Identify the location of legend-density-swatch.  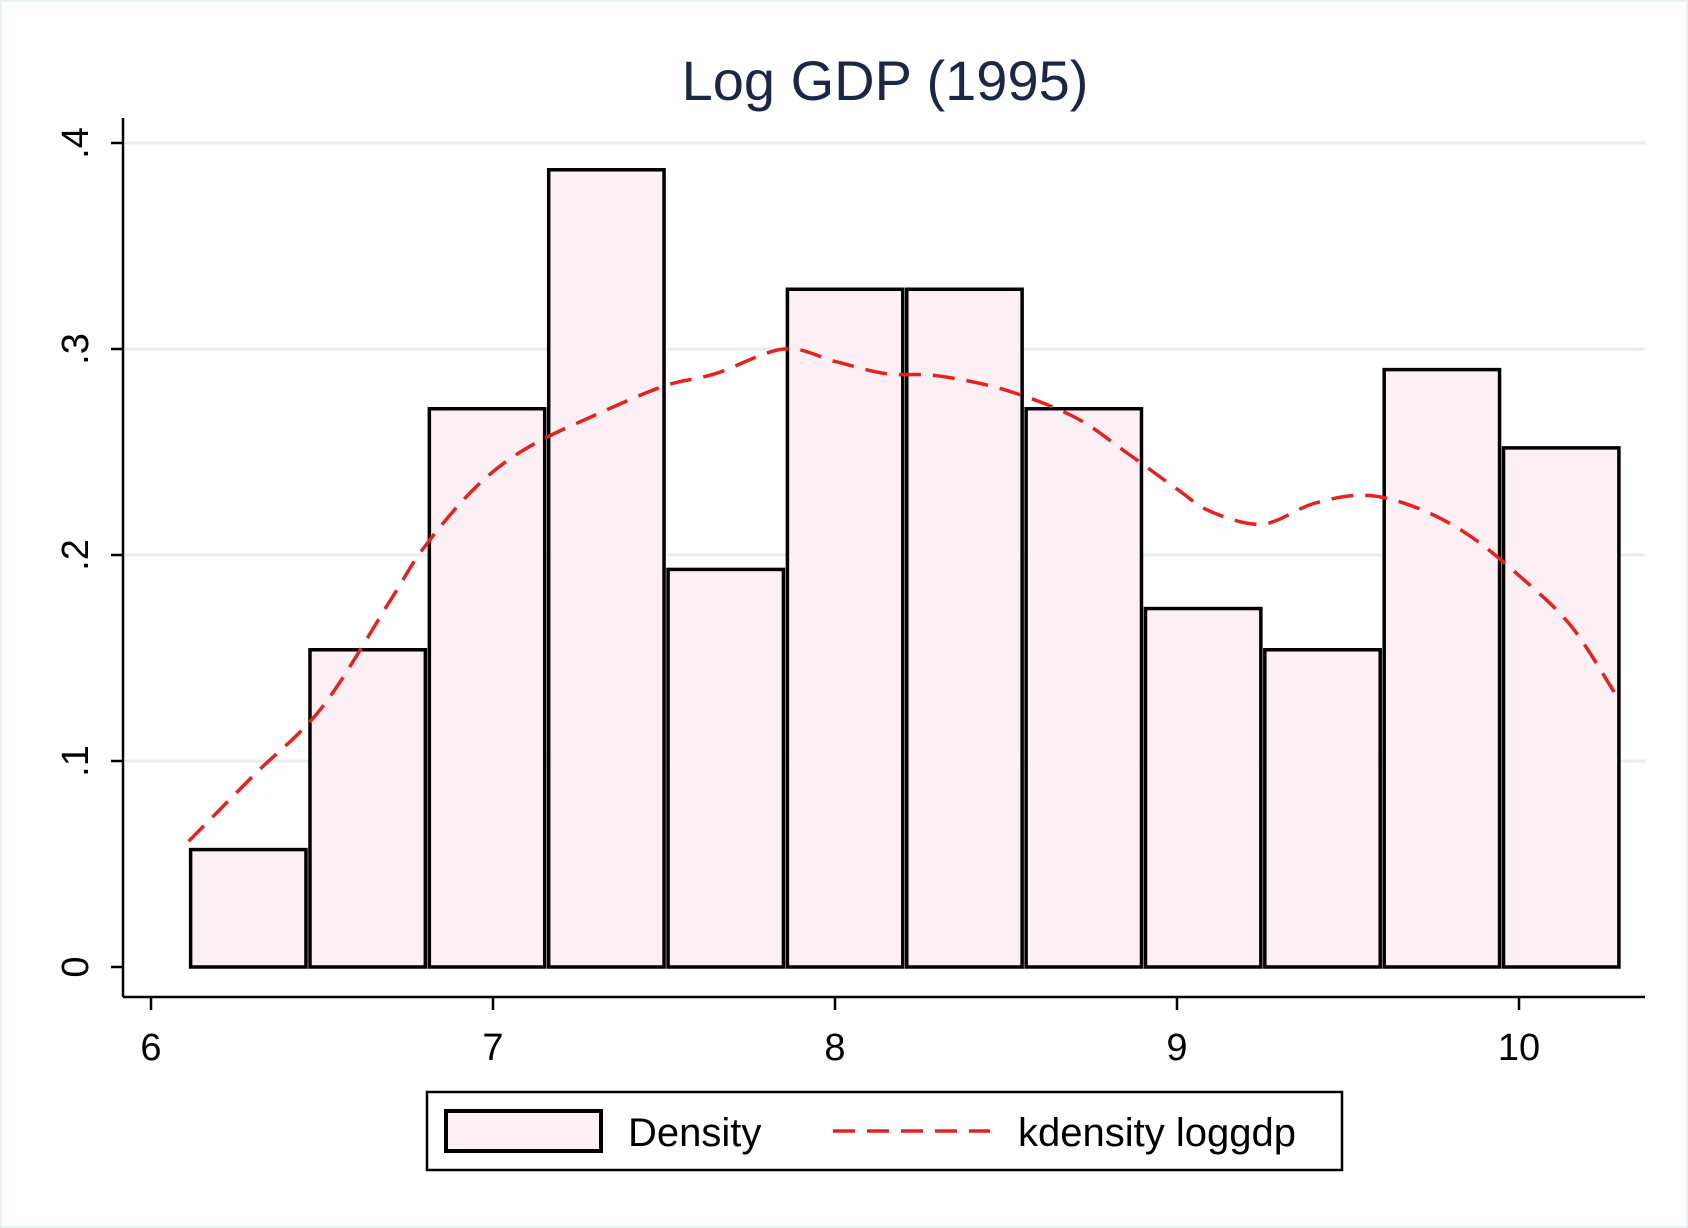
(523, 1131).